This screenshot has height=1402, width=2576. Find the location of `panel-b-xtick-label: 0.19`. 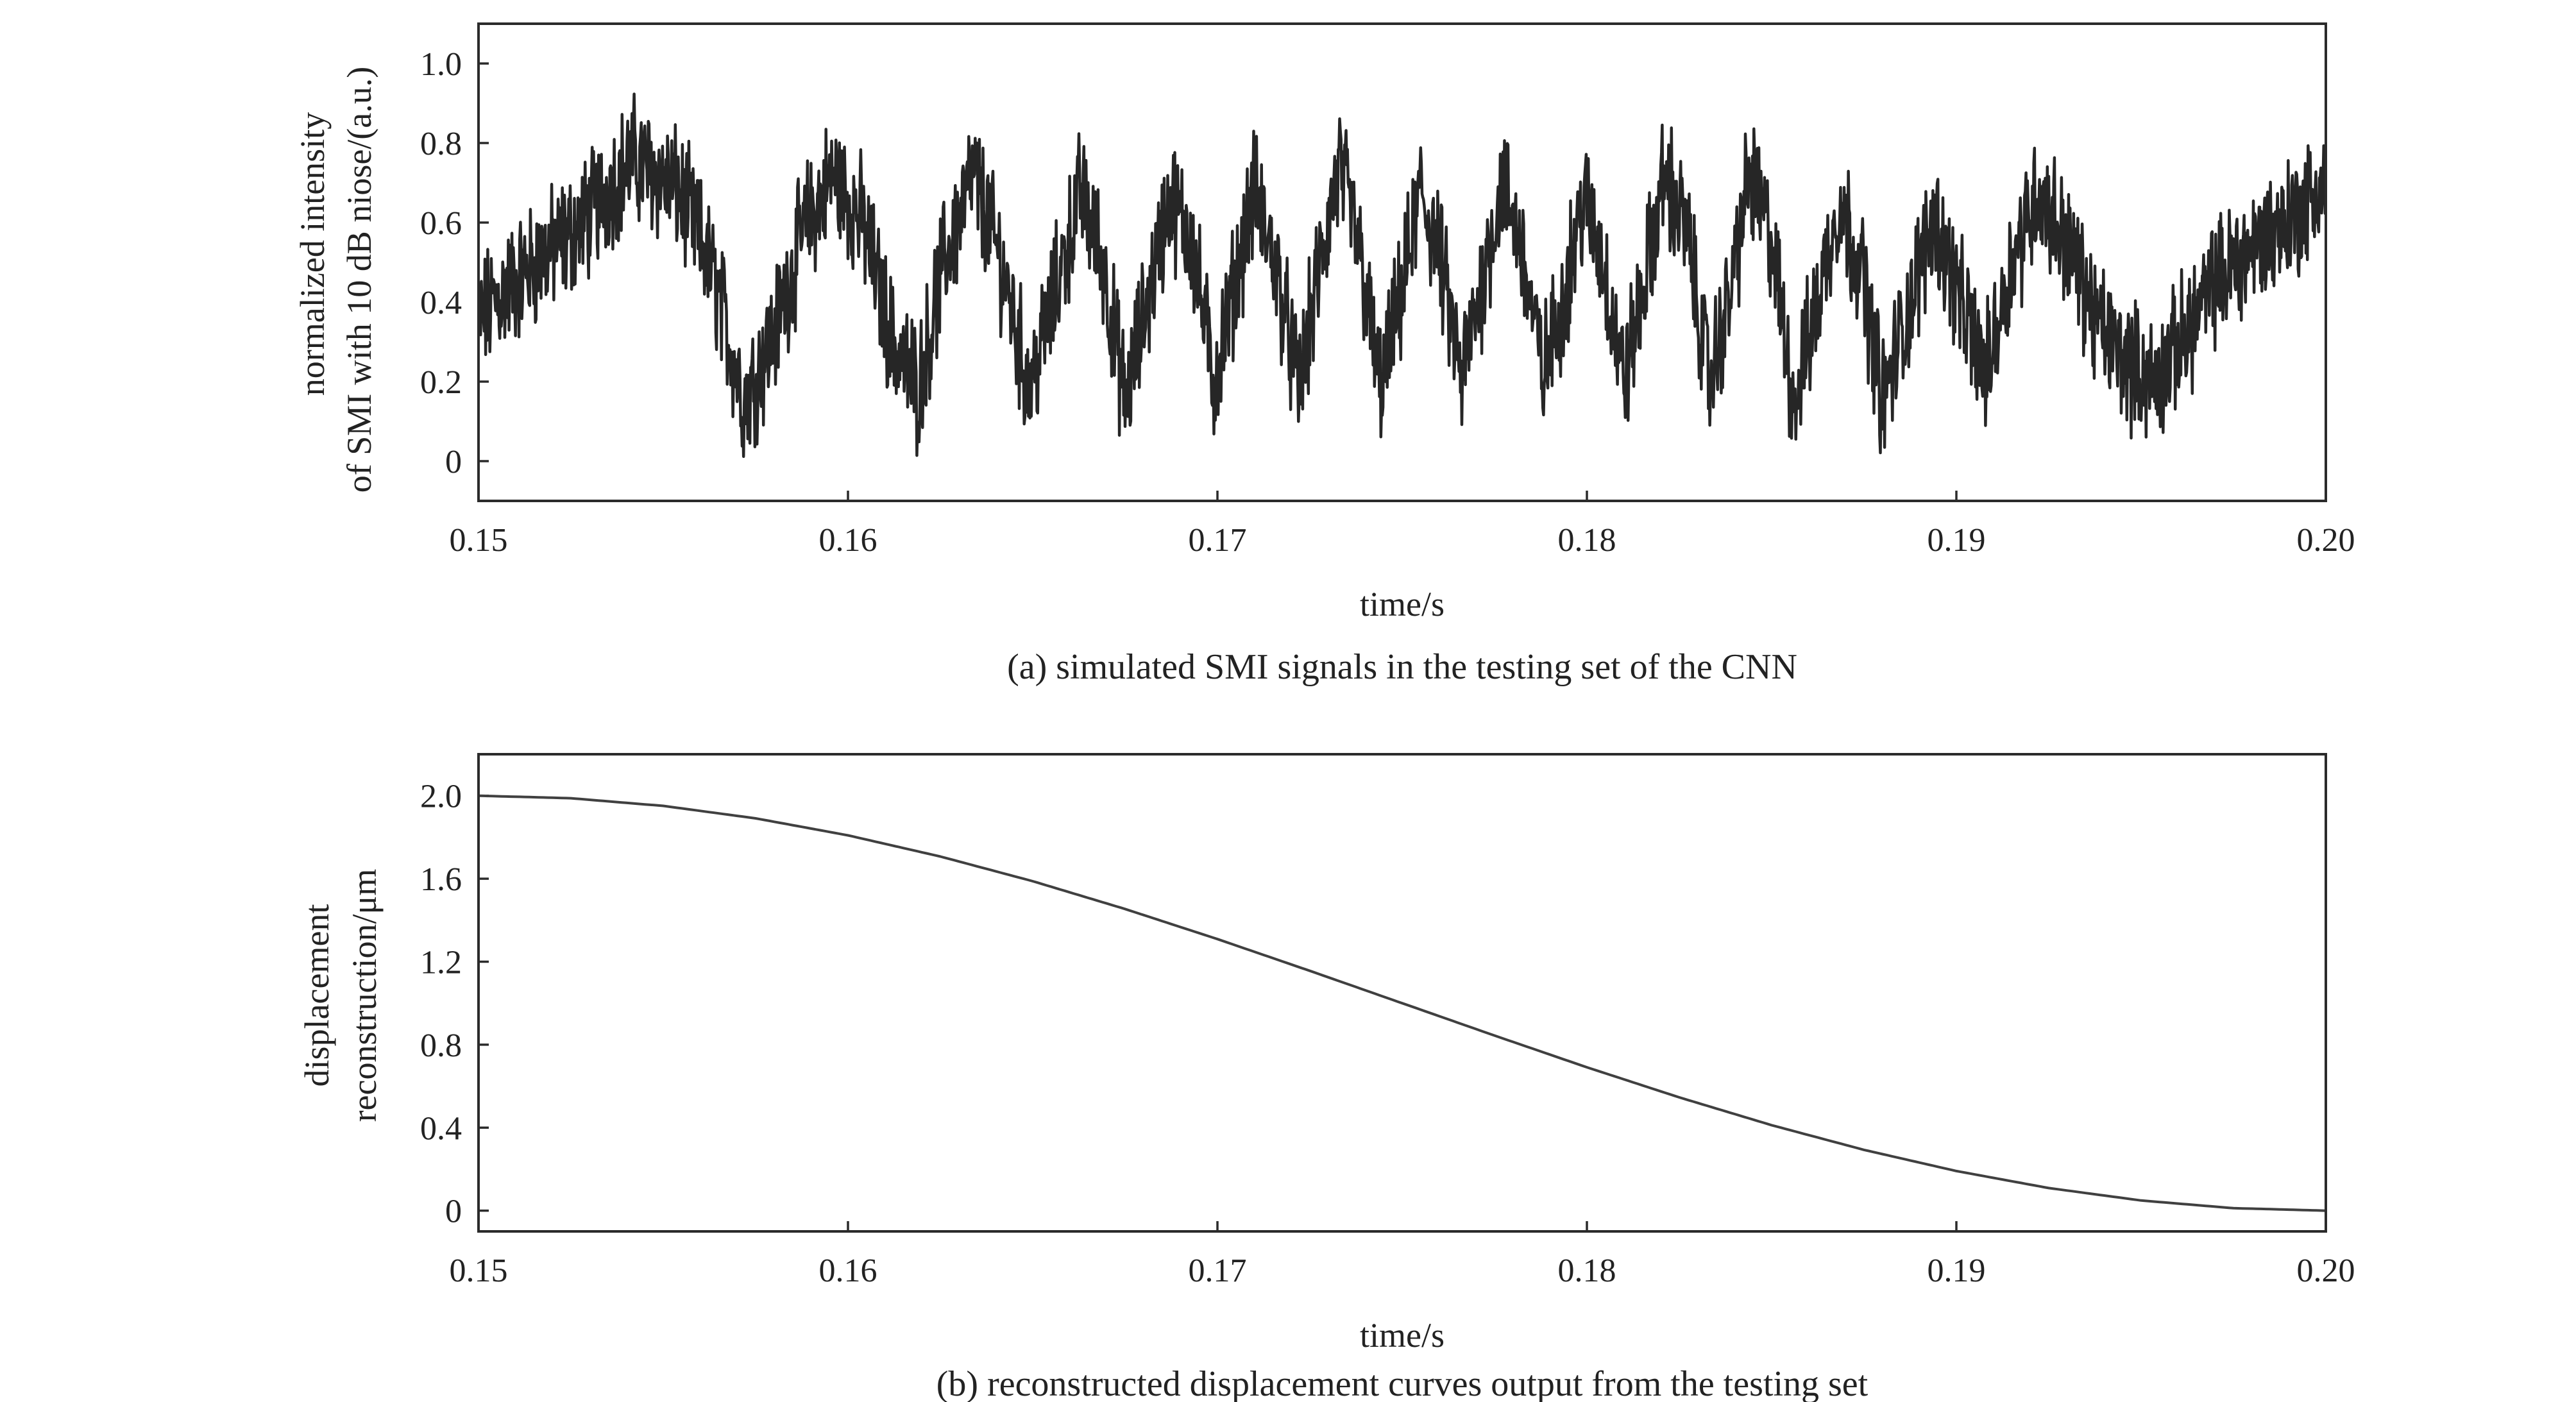

panel-b-xtick-label: 0.19 is located at coordinates (1957, 1271).